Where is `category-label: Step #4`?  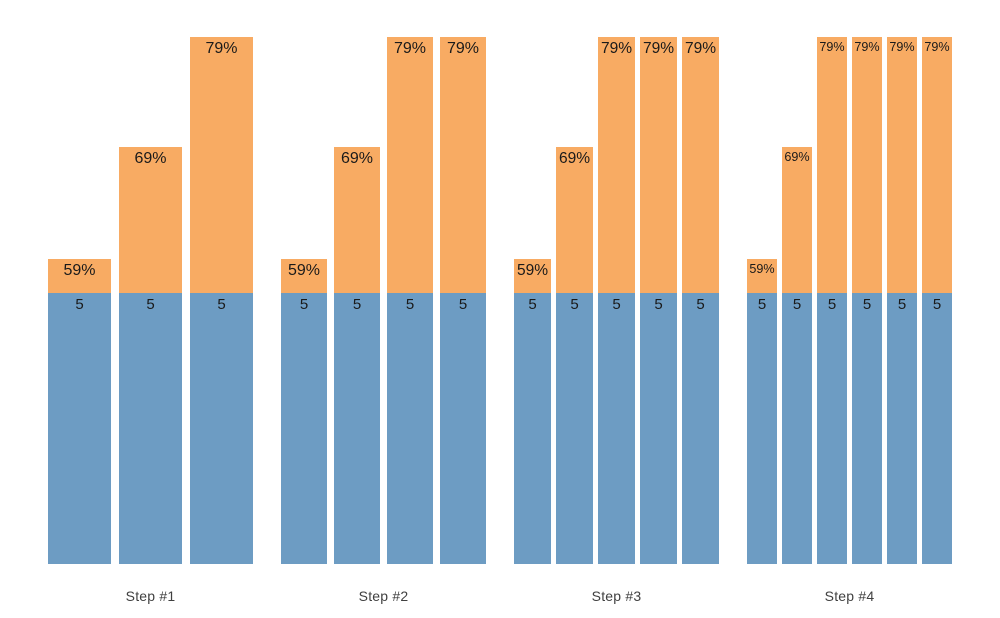
category-label: Step #4 is located at coordinates (849, 596).